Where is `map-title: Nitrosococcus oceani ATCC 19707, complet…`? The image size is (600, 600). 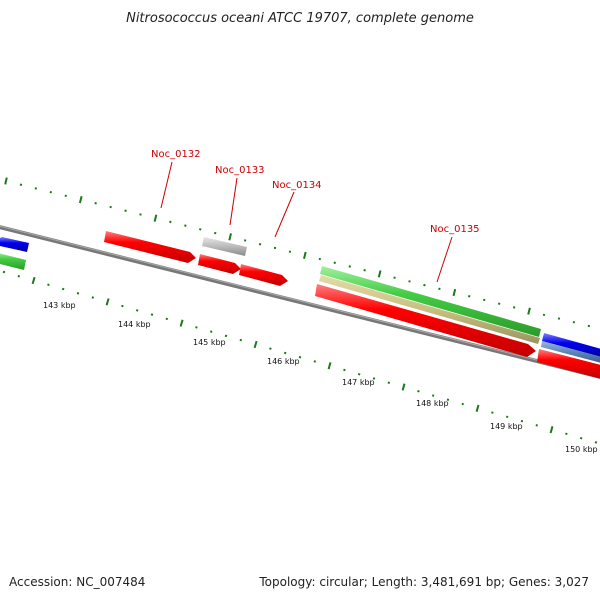 map-title: Nitrosococcus oceani ATCC 19707, complet… is located at coordinates (300, 18).